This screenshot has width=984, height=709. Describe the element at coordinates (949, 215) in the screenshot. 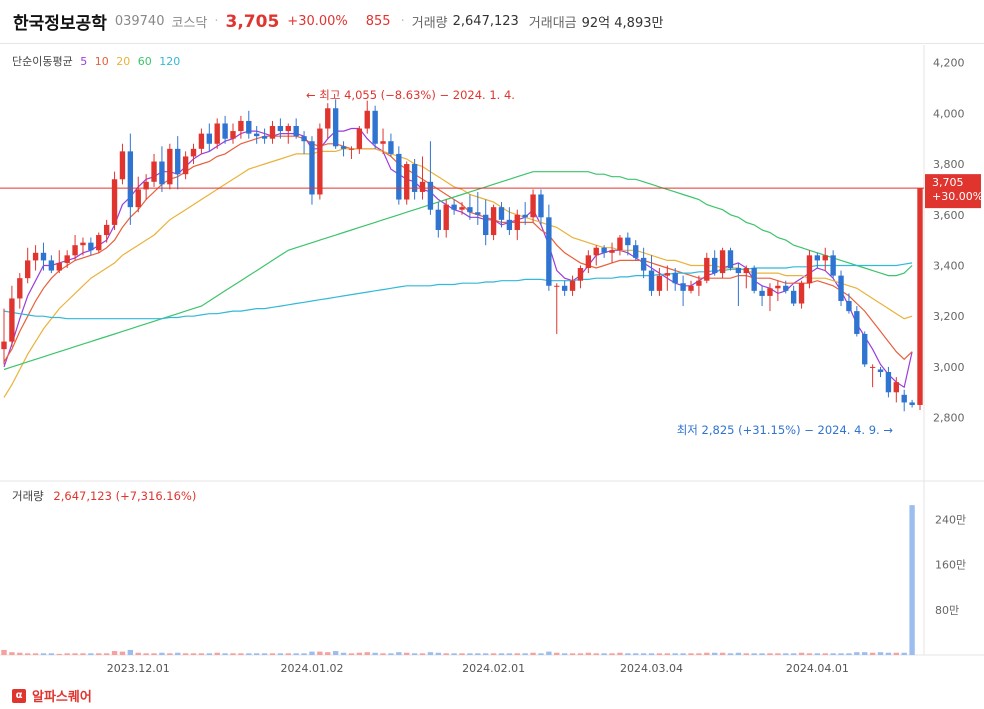

I see `price-tick-label: 3,600` at that location.